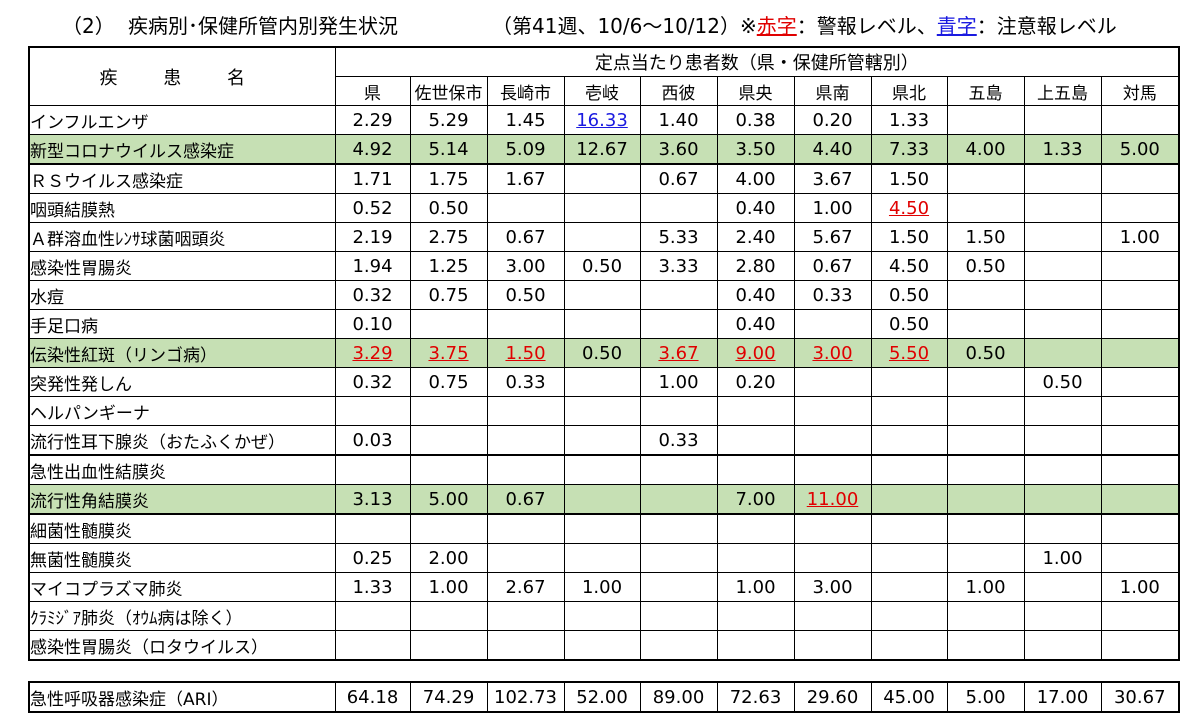  What do you see at coordinates (832, 149) in the screenshot?
I see `cell-value: 4.40` at bounding box center [832, 149].